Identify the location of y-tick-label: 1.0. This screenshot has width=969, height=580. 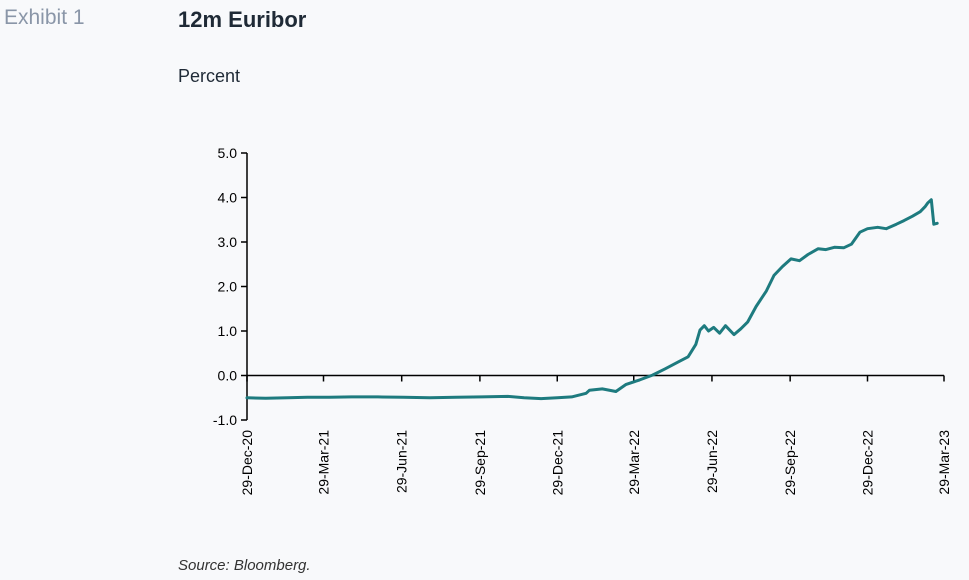
(228, 331).